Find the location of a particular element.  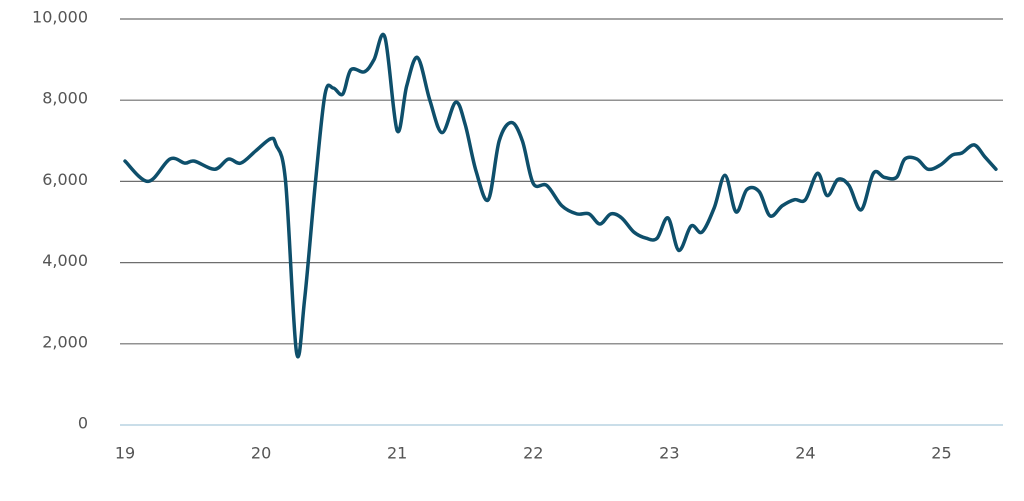

y-tick-label: 8,000 is located at coordinates (65, 98).